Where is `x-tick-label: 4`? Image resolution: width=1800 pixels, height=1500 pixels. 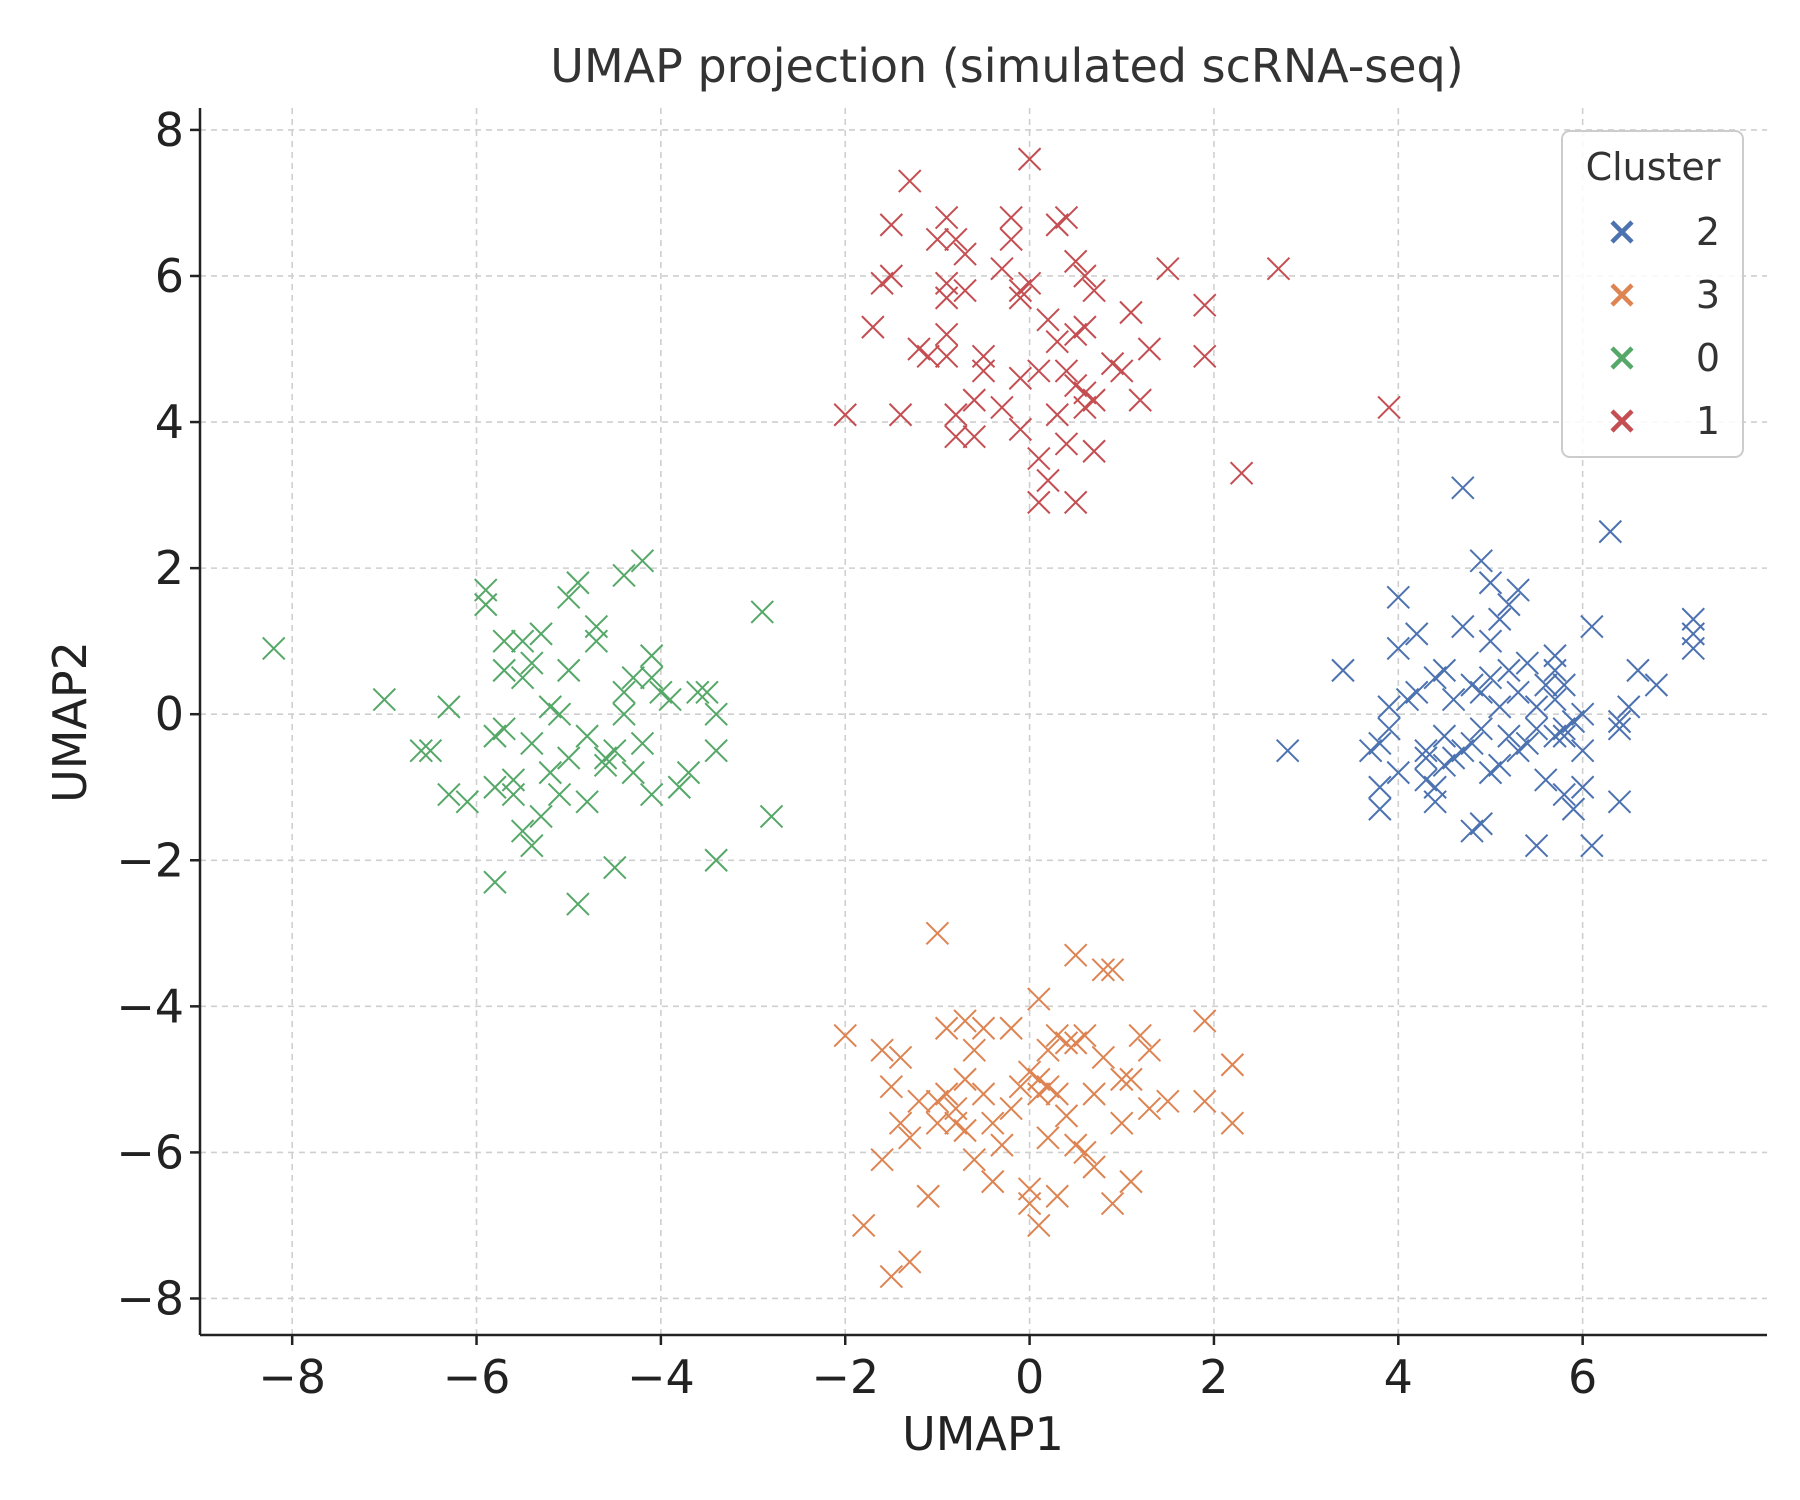 x-tick-label: 4 is located at coordinates (1398, 1377).